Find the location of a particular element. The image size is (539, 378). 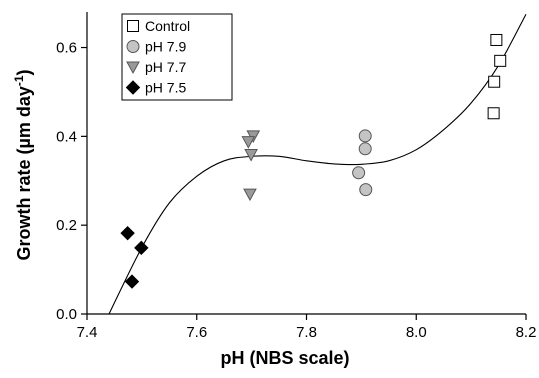

x-tick-label: 7.8 is located at coordinates (306, 332).